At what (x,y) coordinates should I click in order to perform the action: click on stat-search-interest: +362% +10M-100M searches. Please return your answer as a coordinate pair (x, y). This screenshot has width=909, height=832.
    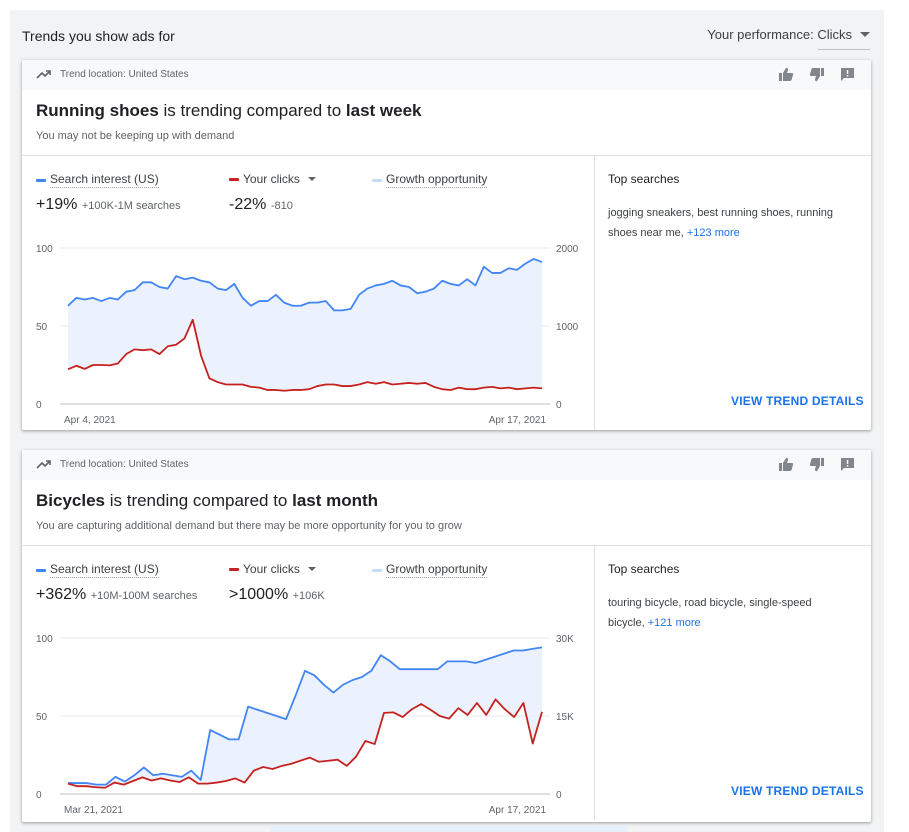
    Looking at the image, I should click on (116, 595).